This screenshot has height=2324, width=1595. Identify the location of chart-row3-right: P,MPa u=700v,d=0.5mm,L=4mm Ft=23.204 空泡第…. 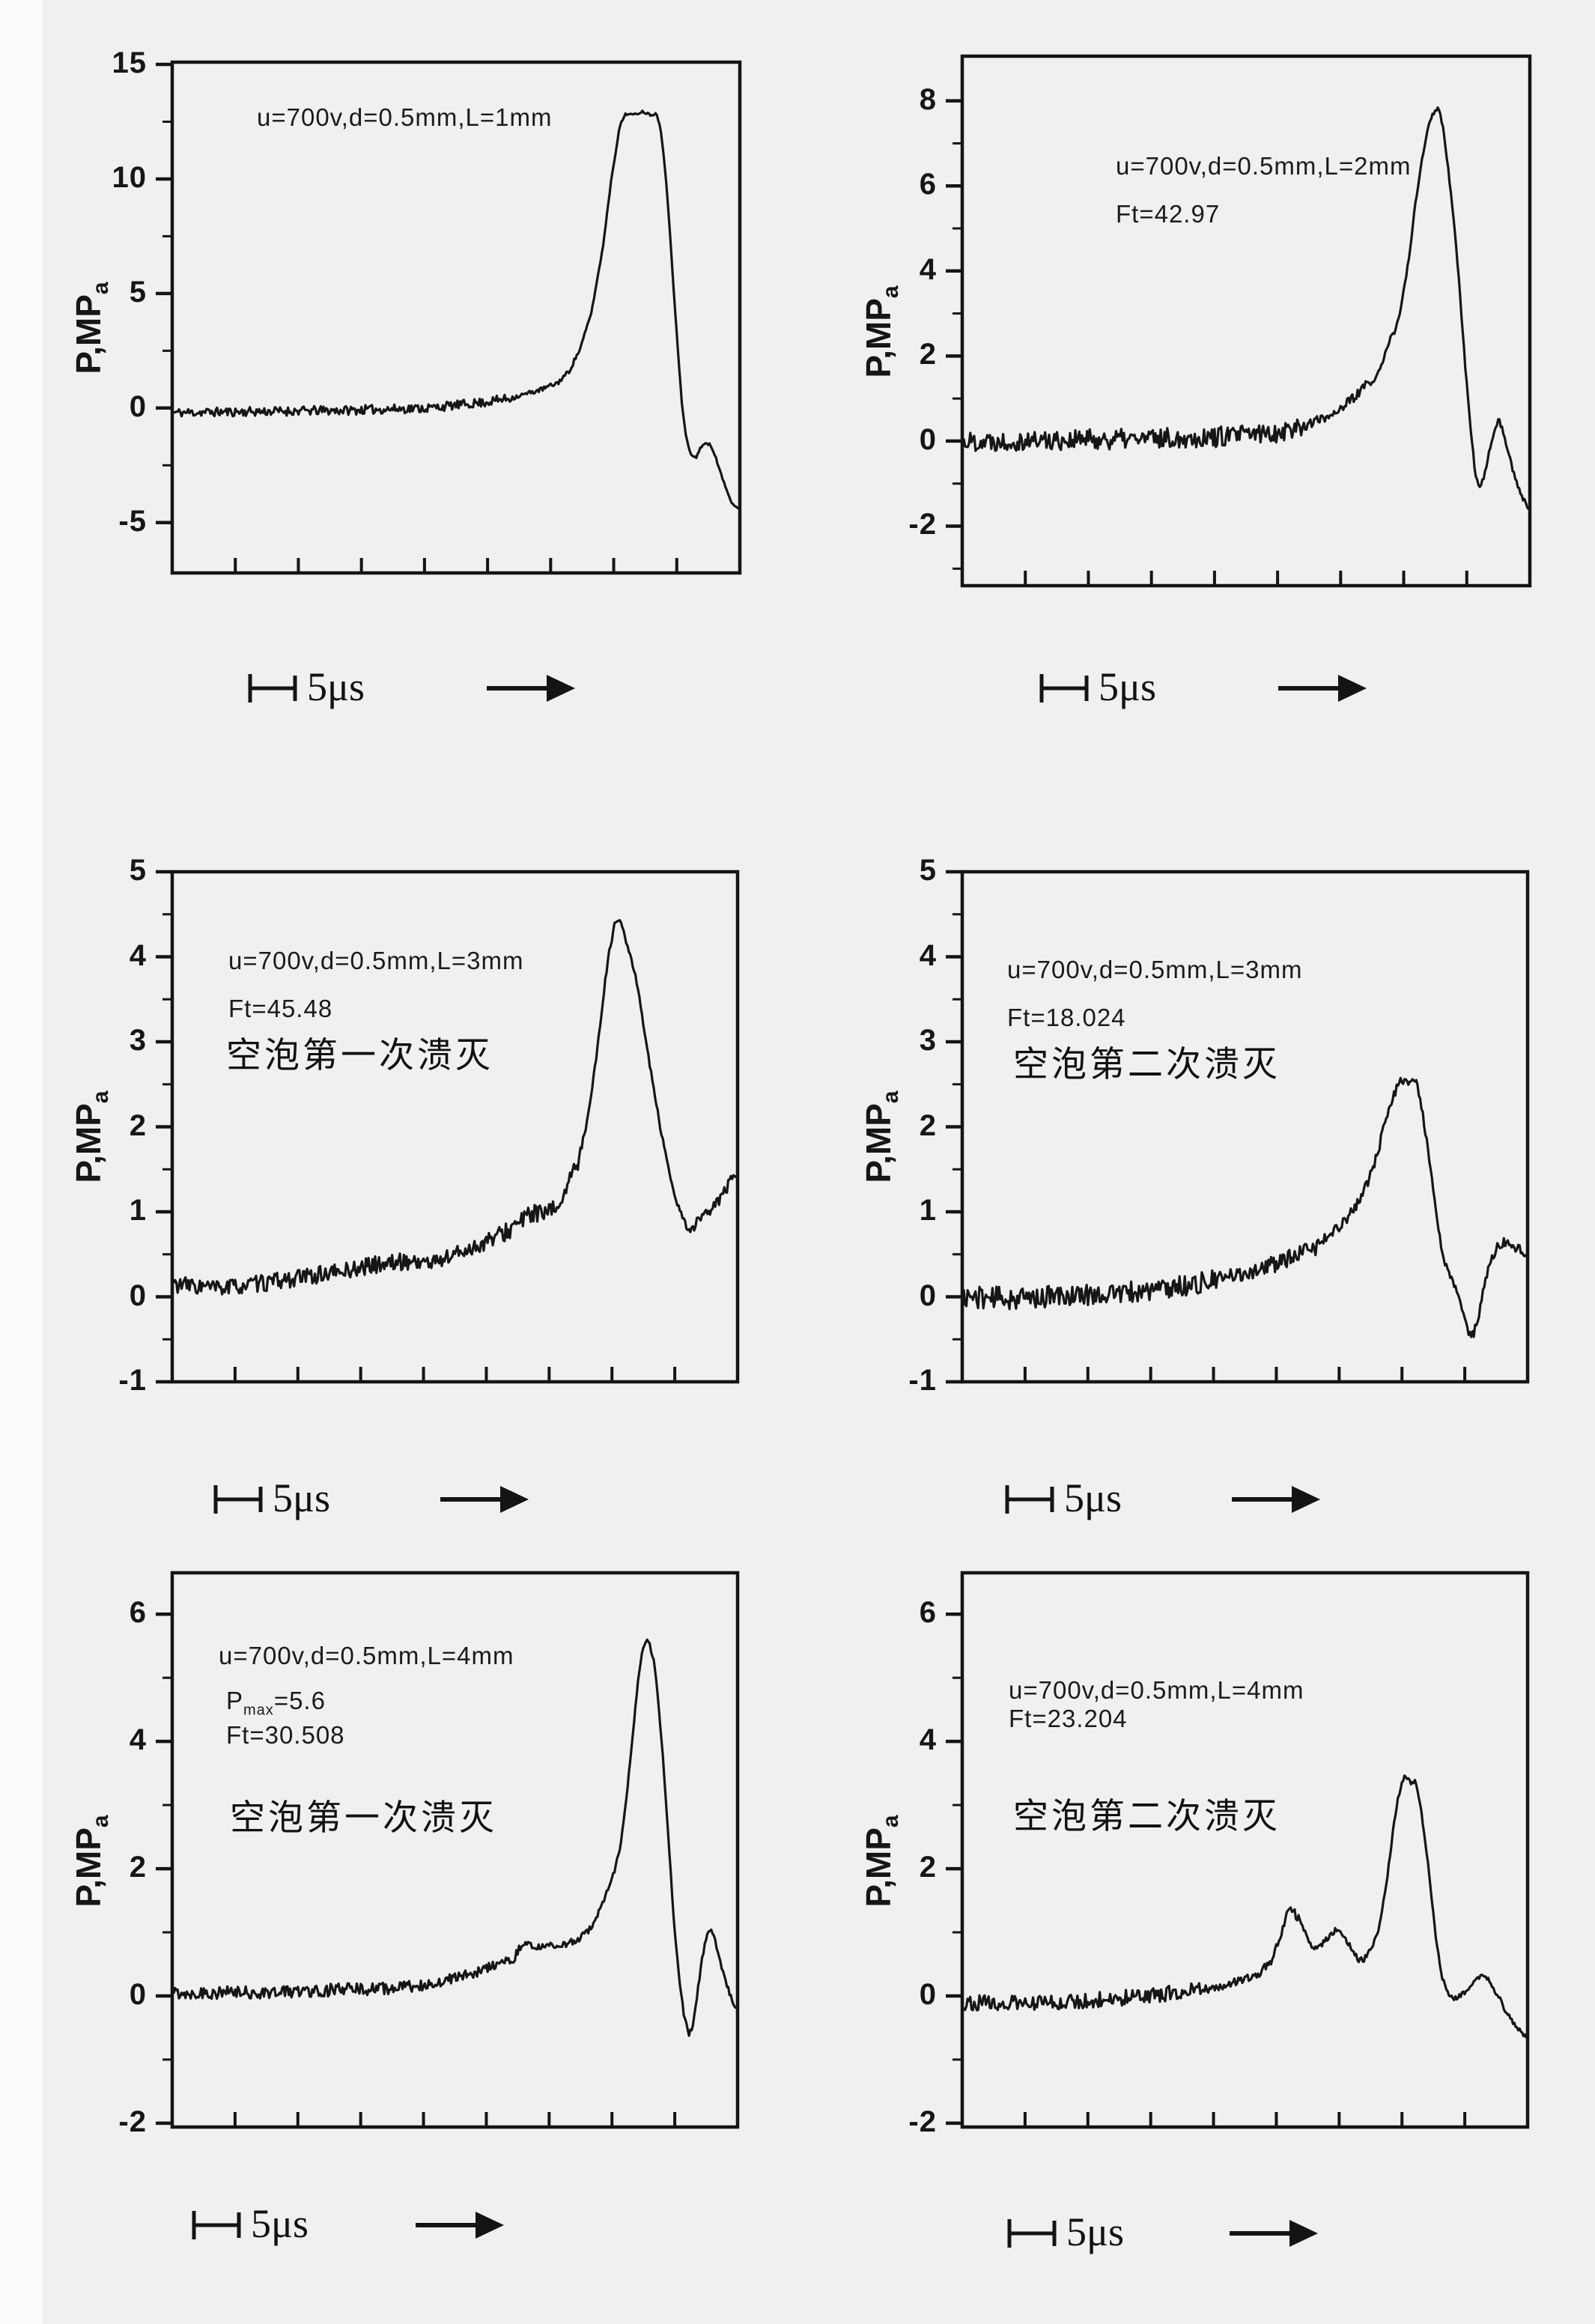
(1194, 1858).